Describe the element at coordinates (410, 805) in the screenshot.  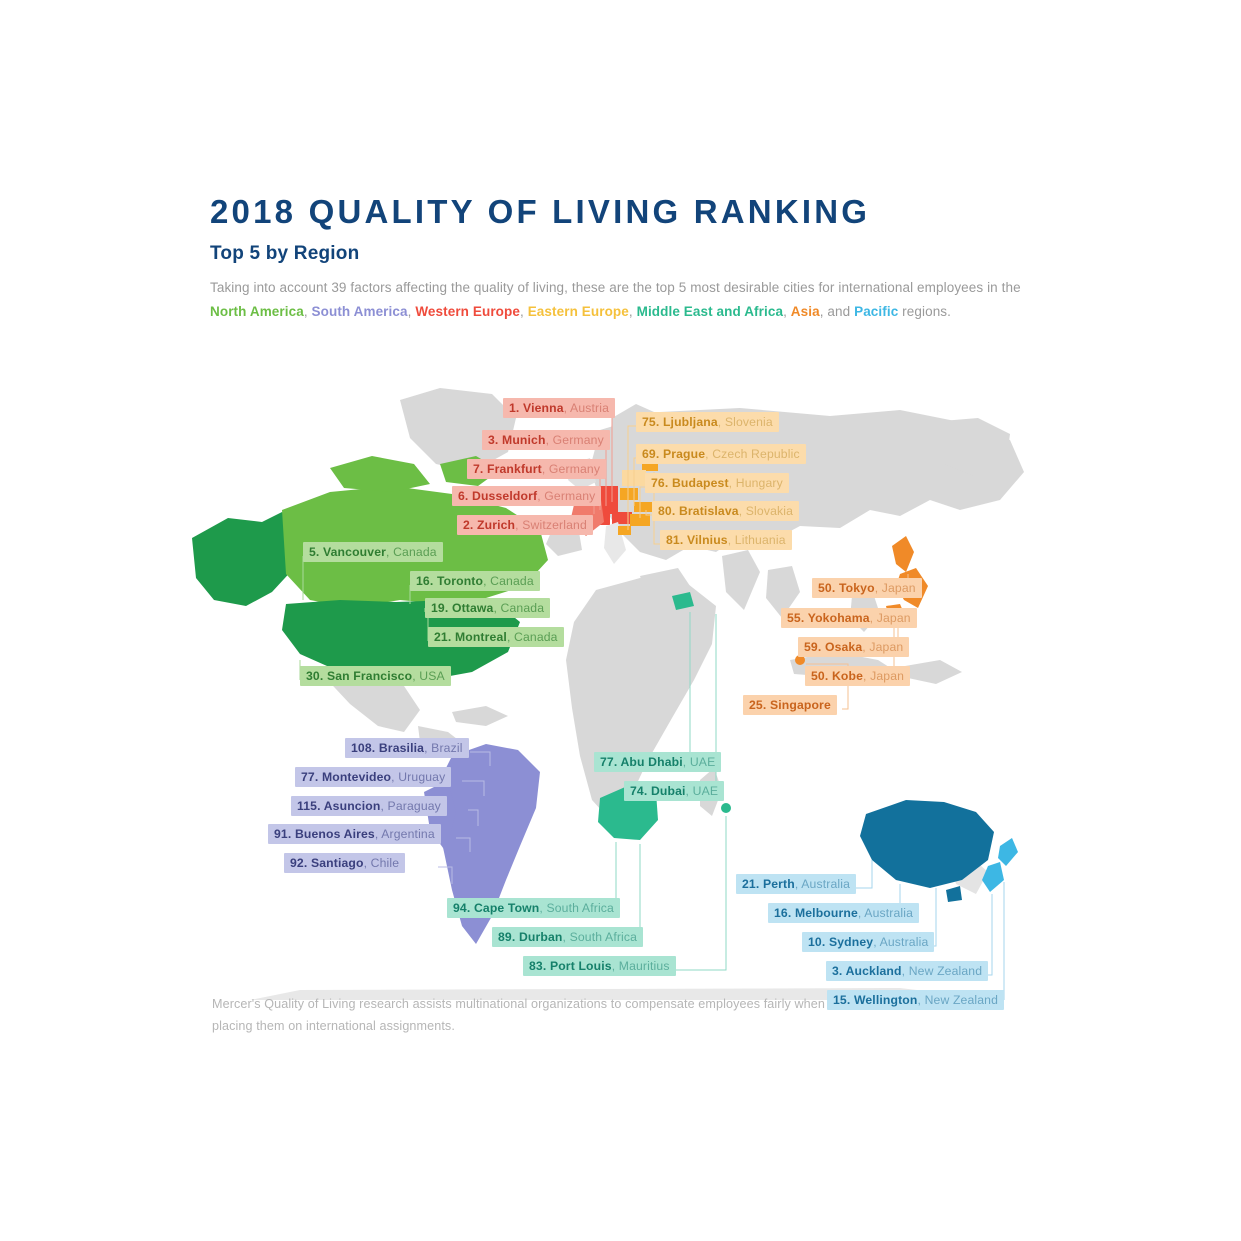
I see `city-country: , Paraguay` at that location.